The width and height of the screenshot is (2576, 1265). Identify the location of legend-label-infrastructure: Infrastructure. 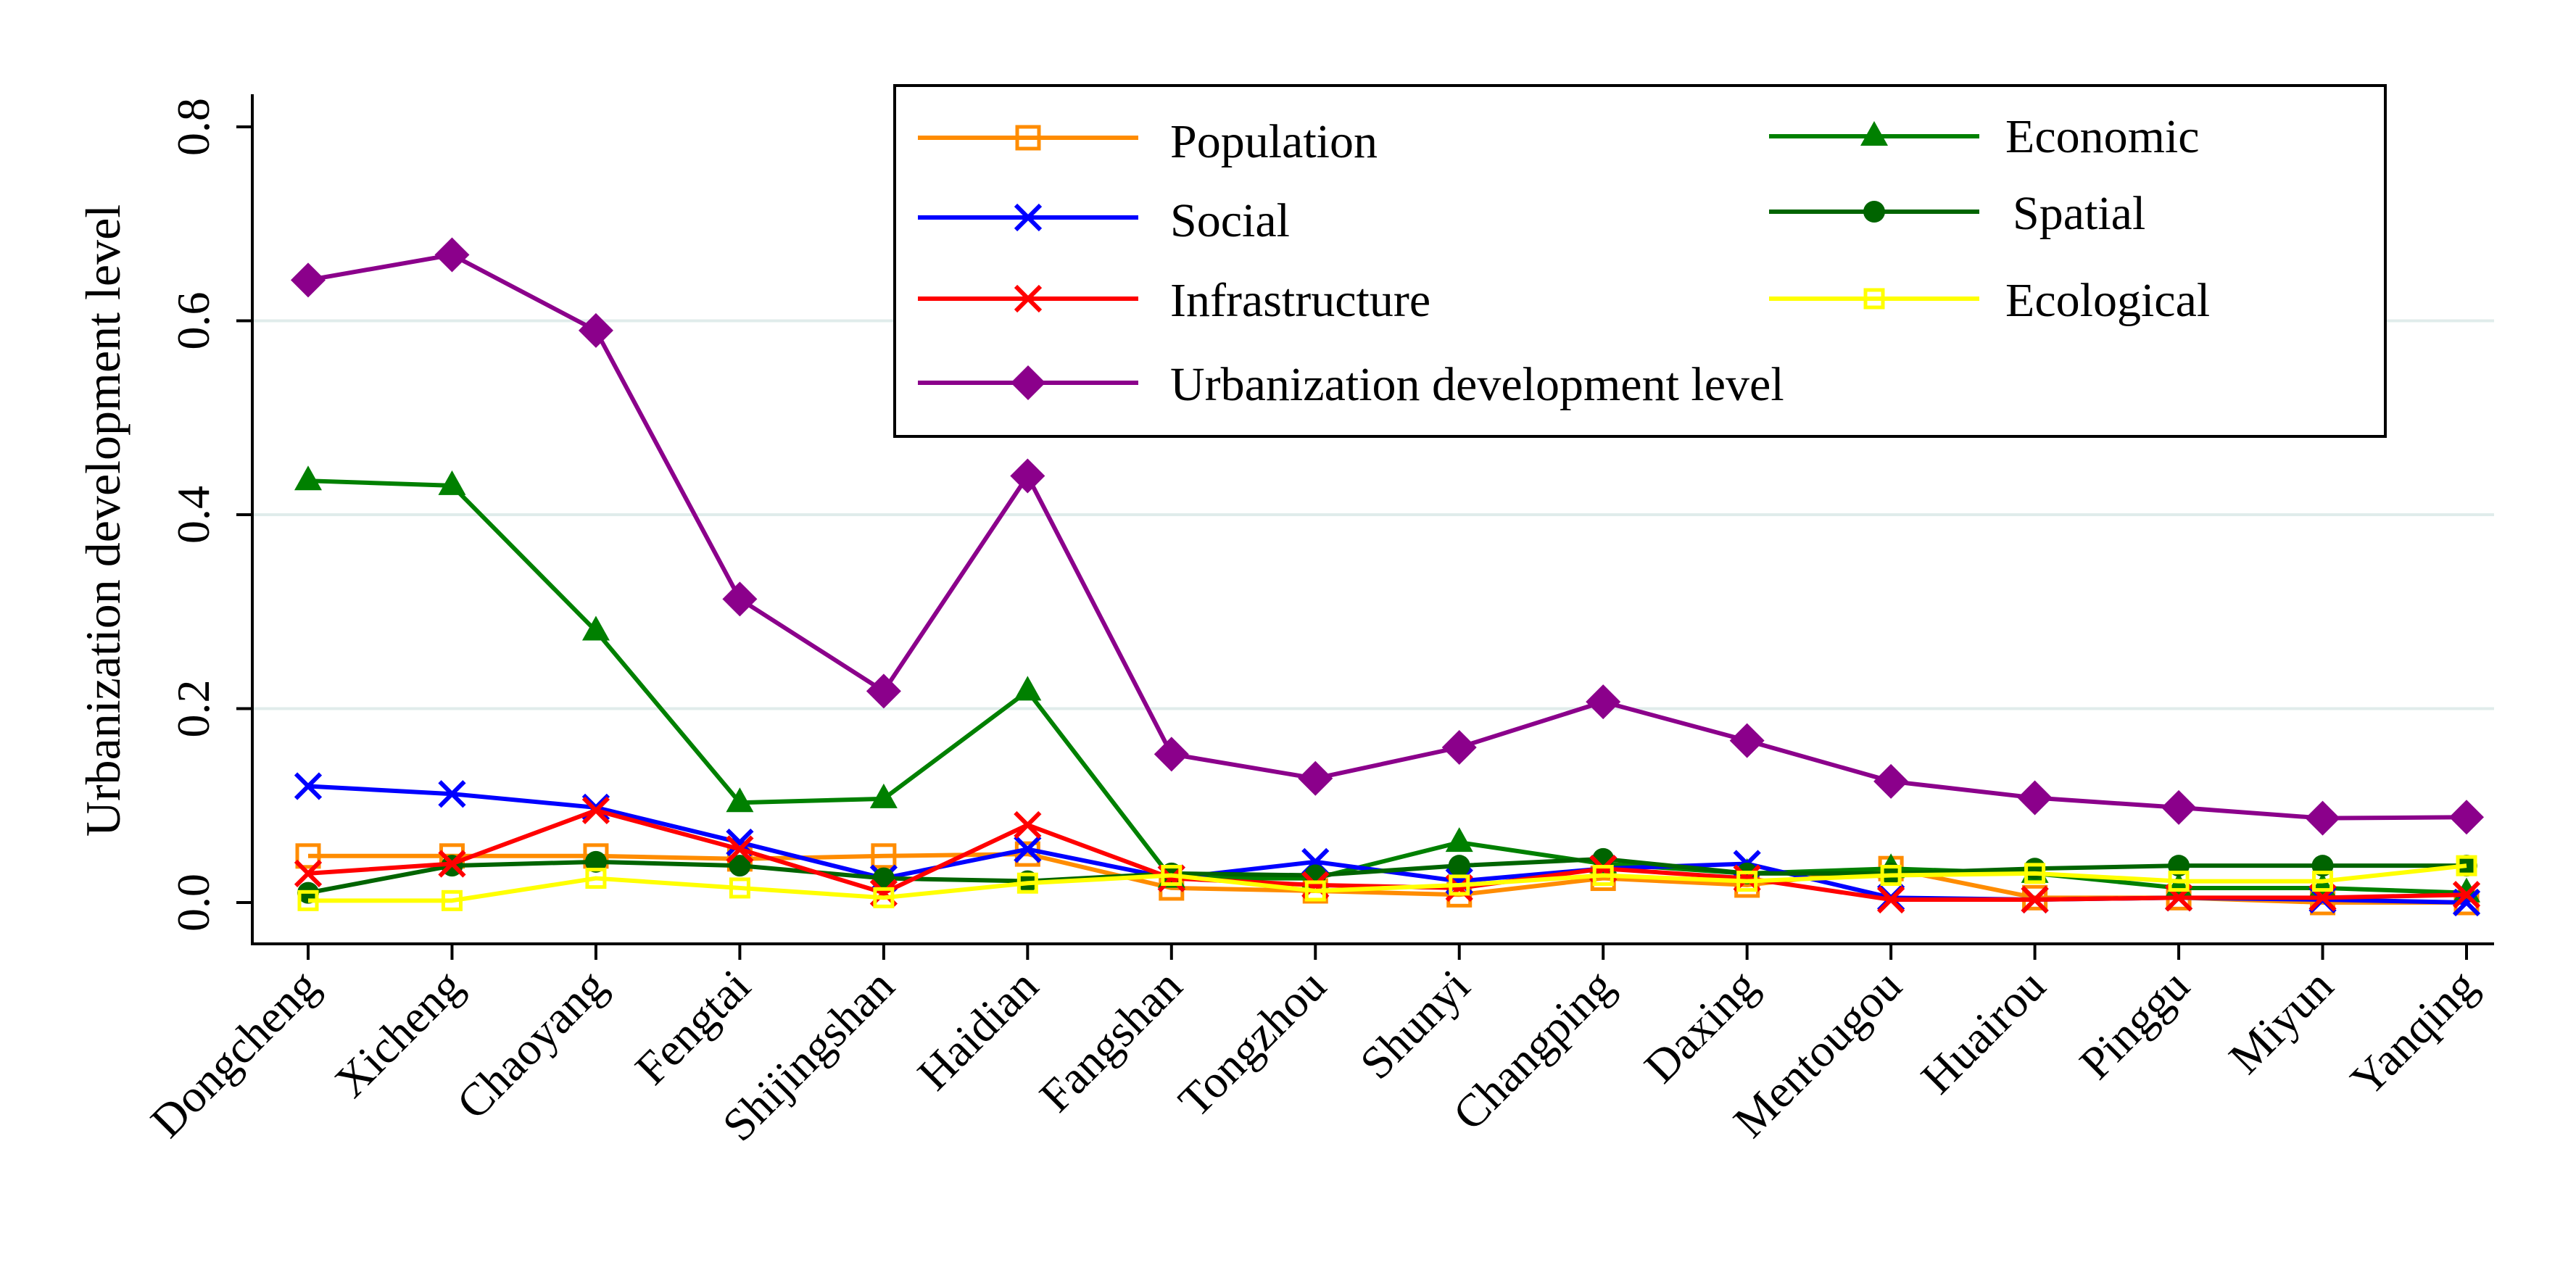
(1300, 300).